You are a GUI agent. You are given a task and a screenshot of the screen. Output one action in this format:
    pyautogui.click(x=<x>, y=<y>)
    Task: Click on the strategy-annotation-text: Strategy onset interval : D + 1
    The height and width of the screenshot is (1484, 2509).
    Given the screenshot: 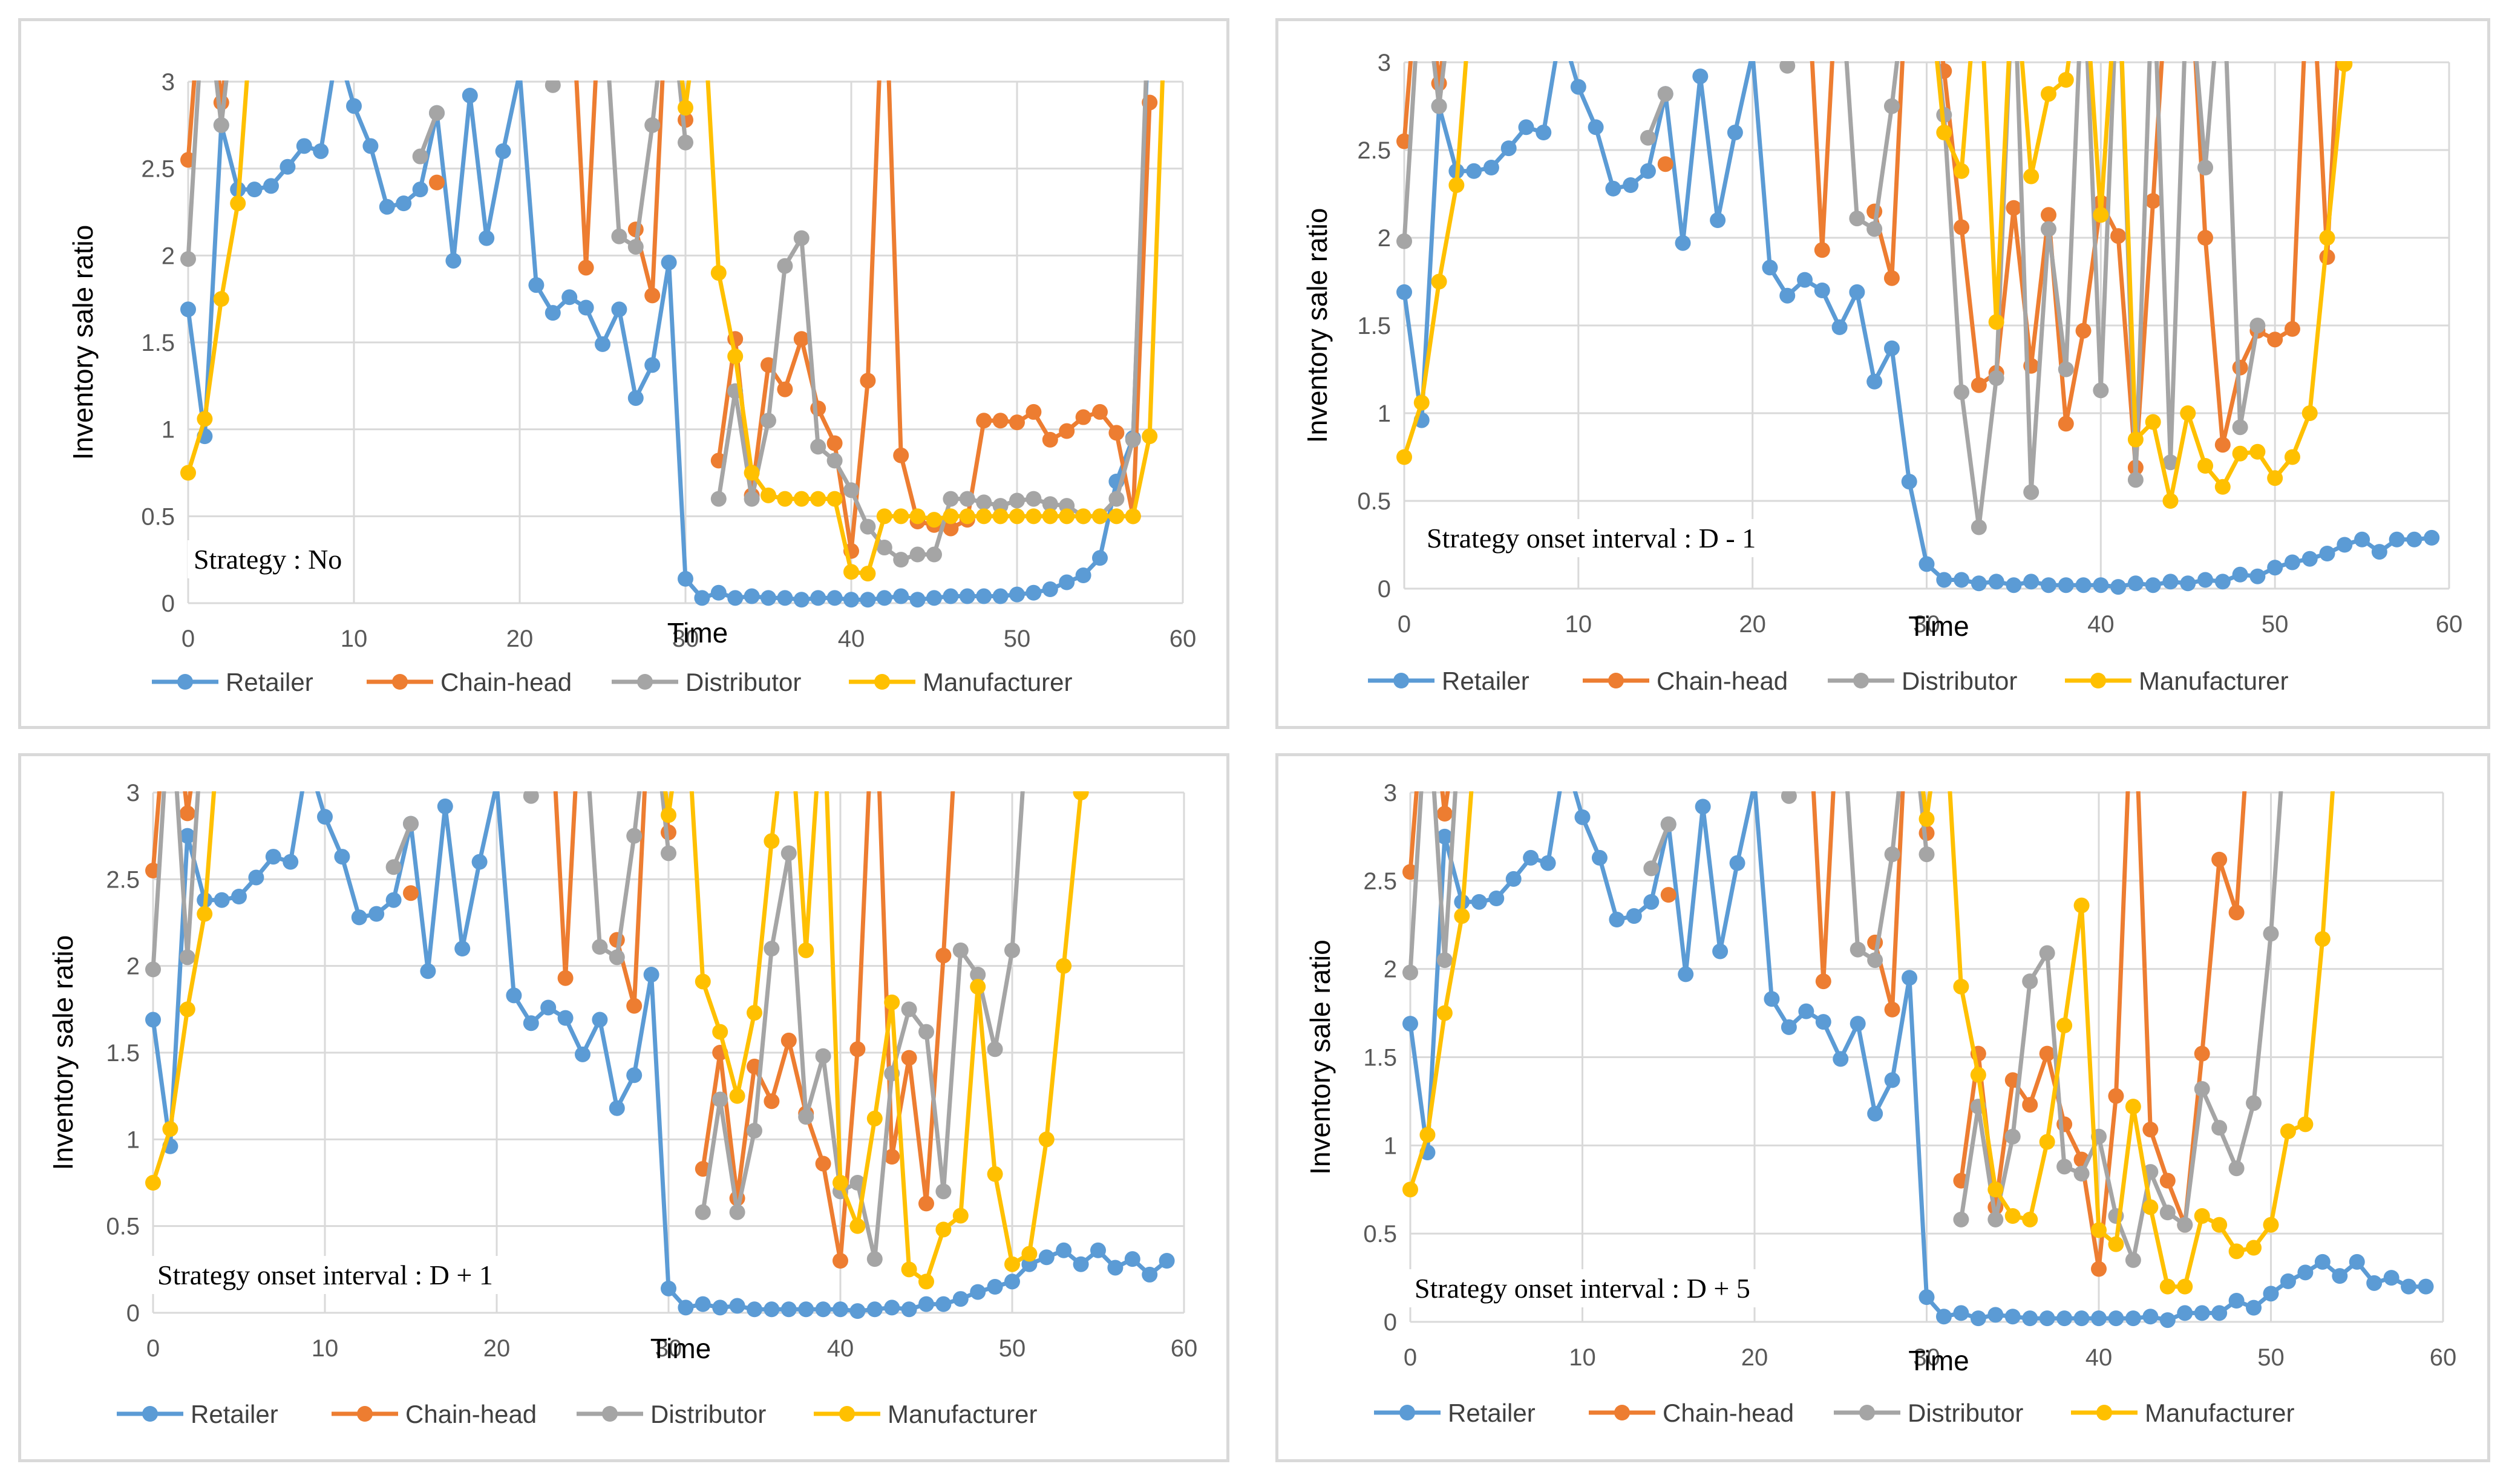 What is the action you would take?
    pyautogui.click(x=325, y=1275)
    